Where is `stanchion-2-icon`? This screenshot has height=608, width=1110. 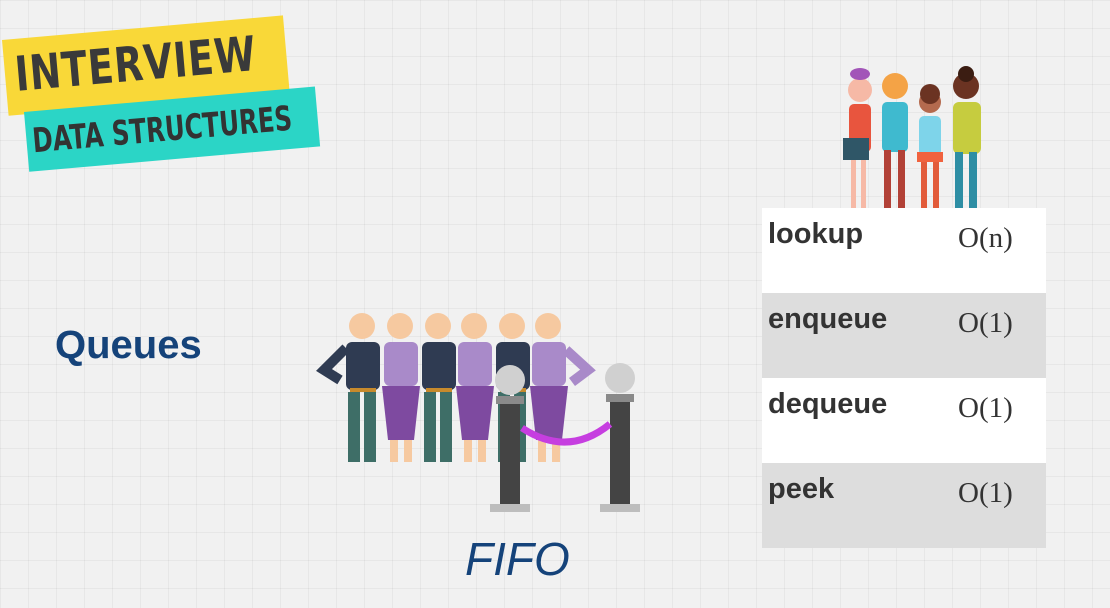
stanchion-2-icon is located at coordinates (620, 437).